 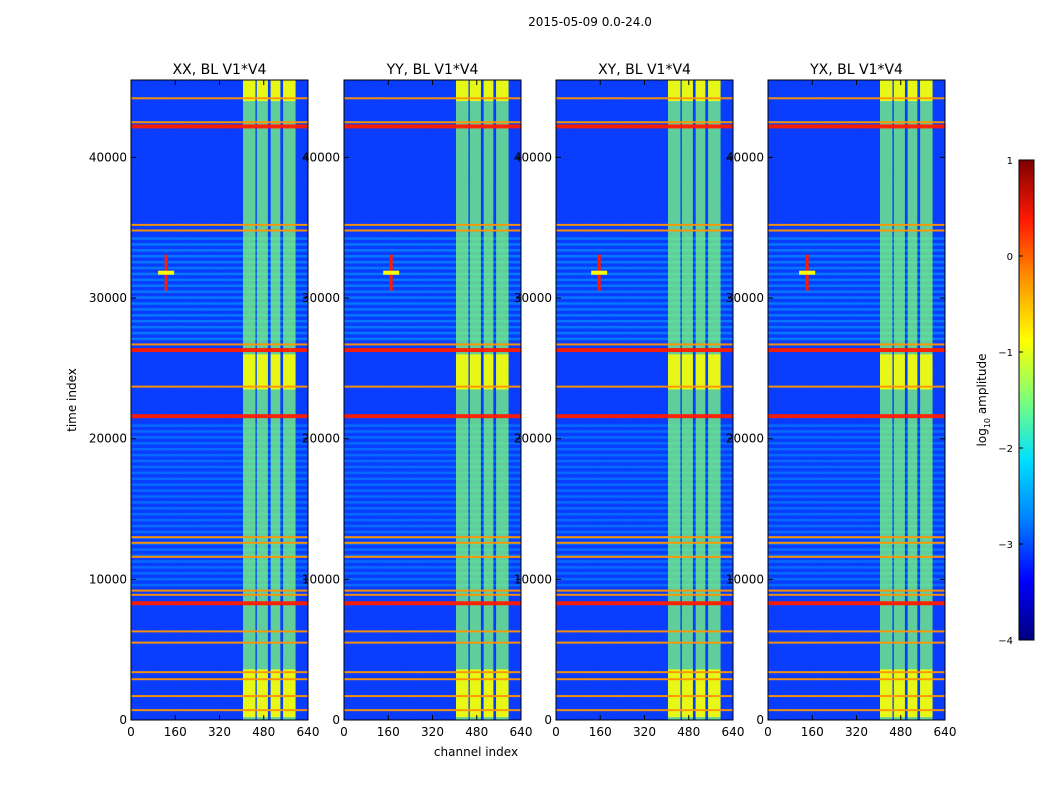 What do you see at coordinates (1010, 401) in the screenshot?
I see `colorbar-ticks: −4 −3 −2 −1 0 1` at bounding box center [1010, 401].